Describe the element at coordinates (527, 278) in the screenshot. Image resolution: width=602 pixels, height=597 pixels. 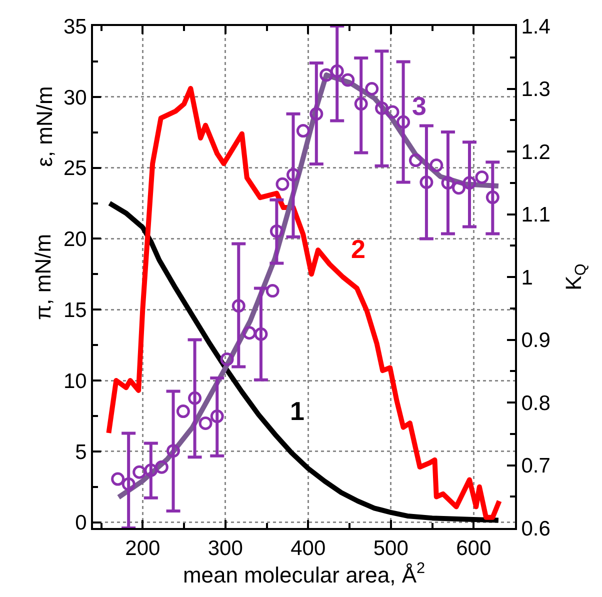
I see `y2-tick-label: 1` at that location.